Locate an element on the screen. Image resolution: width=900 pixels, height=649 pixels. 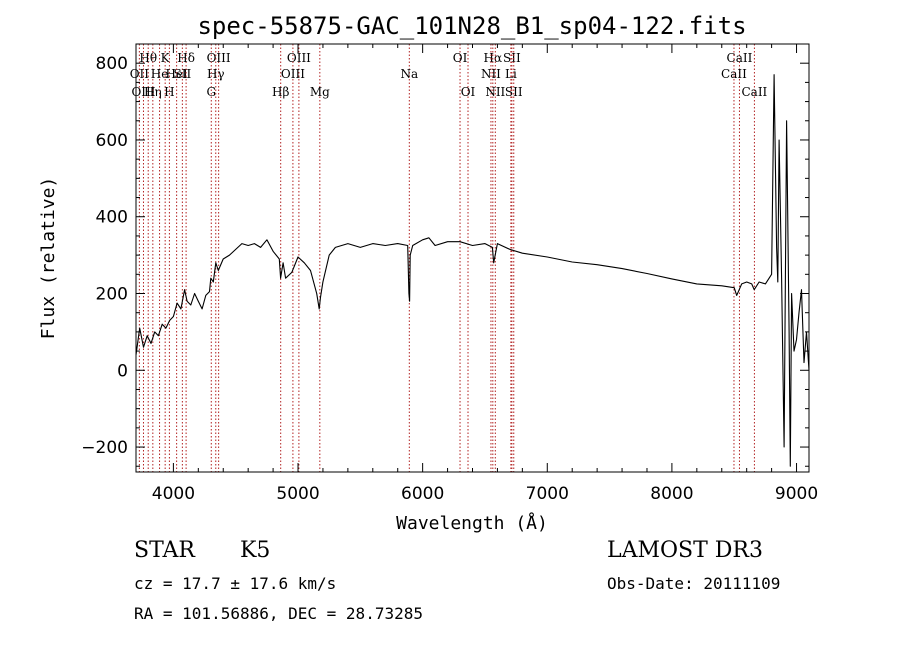
y-tick-label: 0 is located at coordinates (122, 371).